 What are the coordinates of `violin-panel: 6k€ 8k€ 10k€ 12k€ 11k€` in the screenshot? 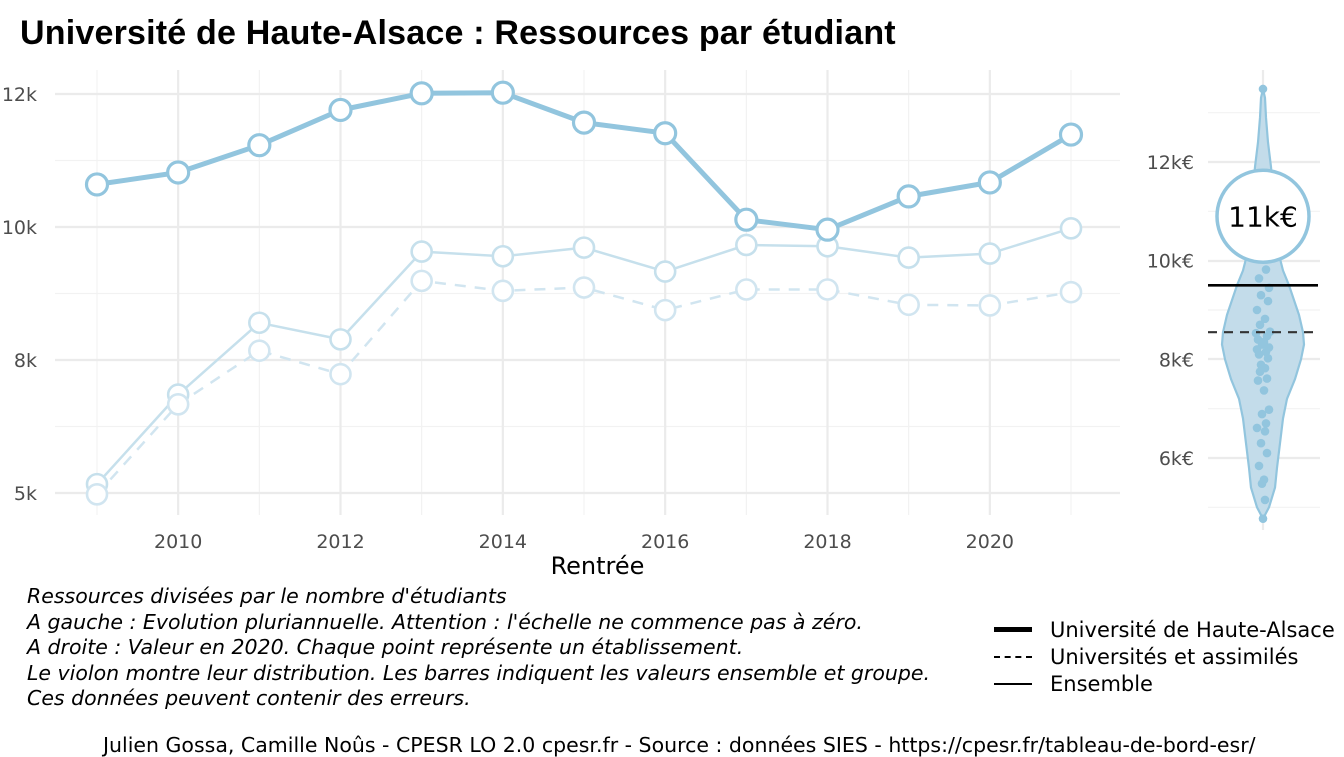 It's located at (1233, 300).